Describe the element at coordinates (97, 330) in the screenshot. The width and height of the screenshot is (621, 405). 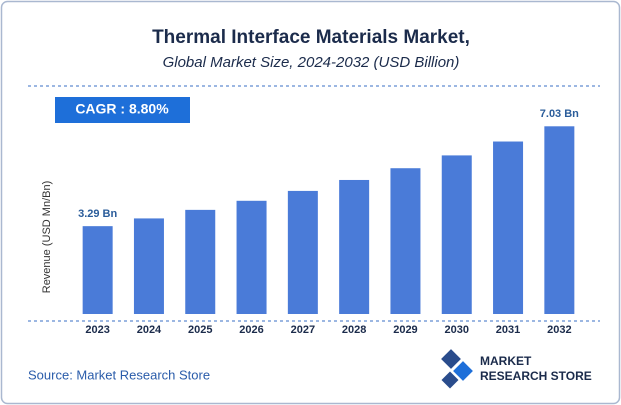
I see `x-tick-label: 2023` at that location.